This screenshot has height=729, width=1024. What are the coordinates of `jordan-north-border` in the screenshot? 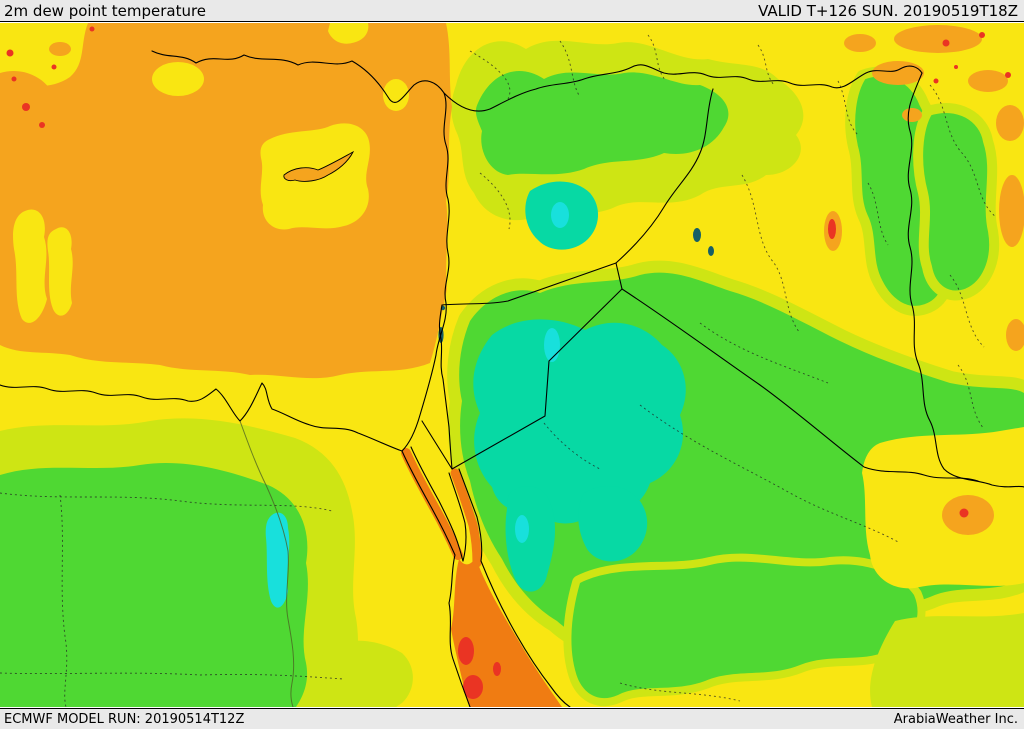 It's located at (529, 284).